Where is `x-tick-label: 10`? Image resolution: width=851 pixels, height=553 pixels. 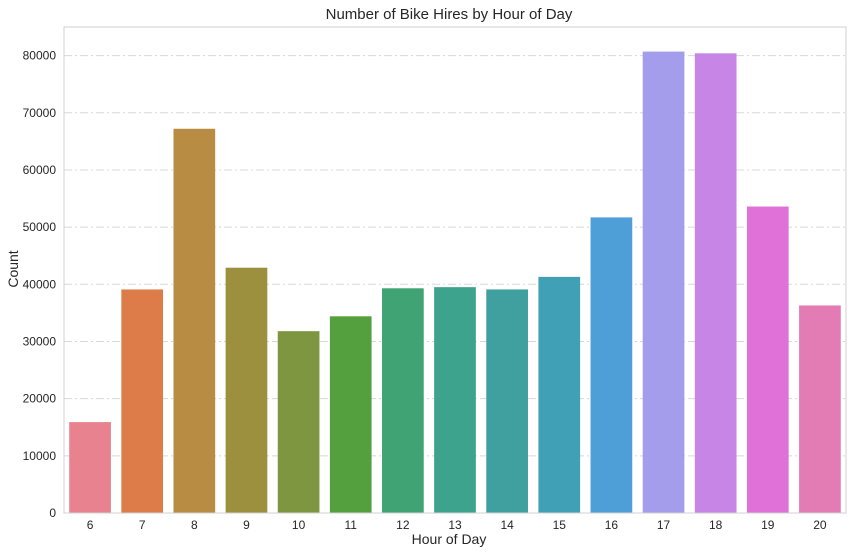
x-tick-label: 10 is located at coordinates (299, 525).